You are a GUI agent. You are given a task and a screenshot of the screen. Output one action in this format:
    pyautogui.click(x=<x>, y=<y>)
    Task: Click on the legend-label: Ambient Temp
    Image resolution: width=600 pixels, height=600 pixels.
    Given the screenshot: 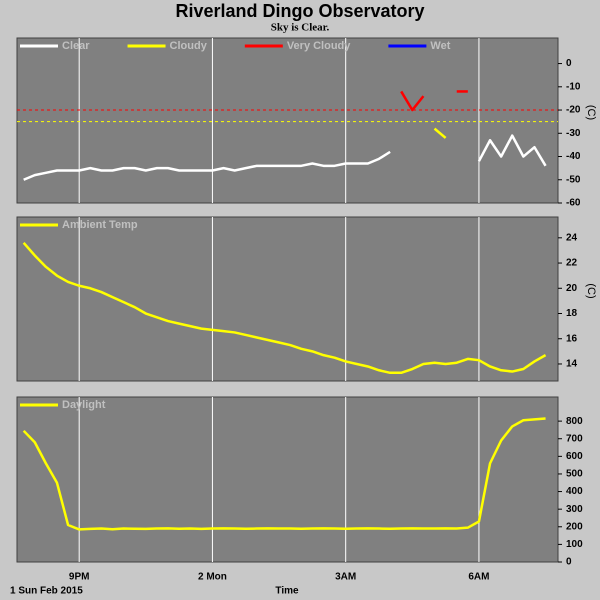 What is the action you would take?
    pyautogui.click(x=100, y=225)
    